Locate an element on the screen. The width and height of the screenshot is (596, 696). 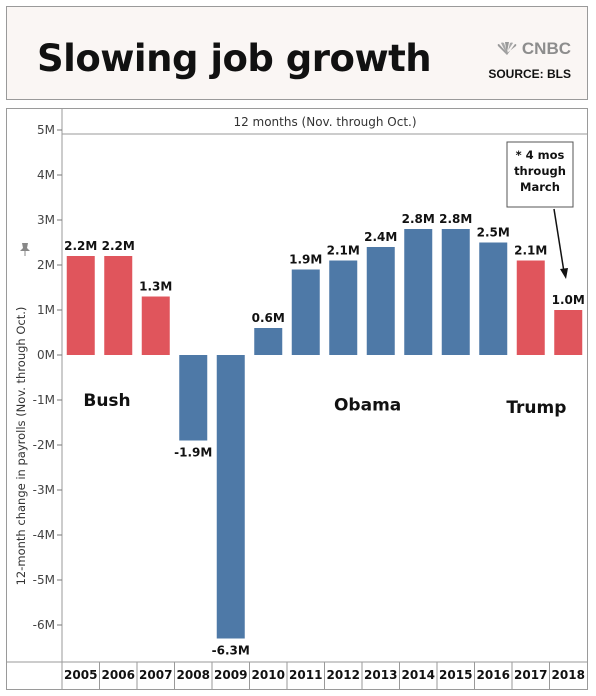
x-tick-label-2006: 2006 is located at coordinates (118, 675).